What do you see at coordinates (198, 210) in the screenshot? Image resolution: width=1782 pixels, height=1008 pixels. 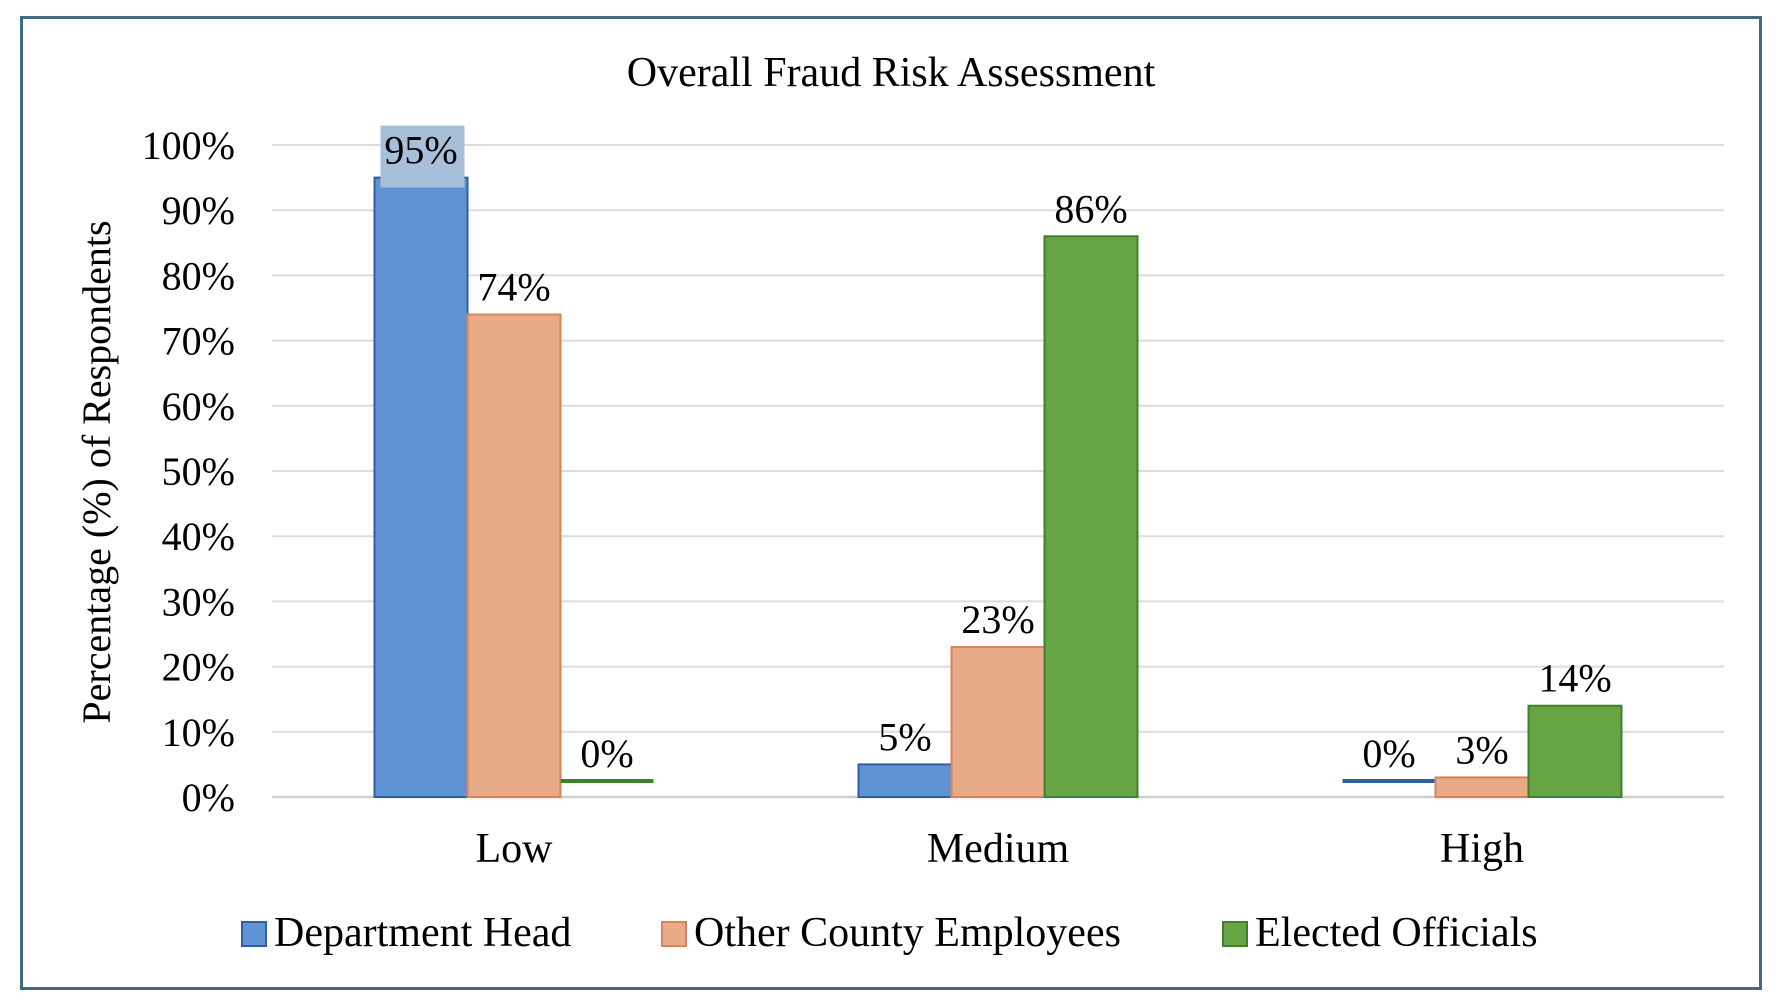 I see `y-tick-label: 90%` at bounding box center [198, 210].